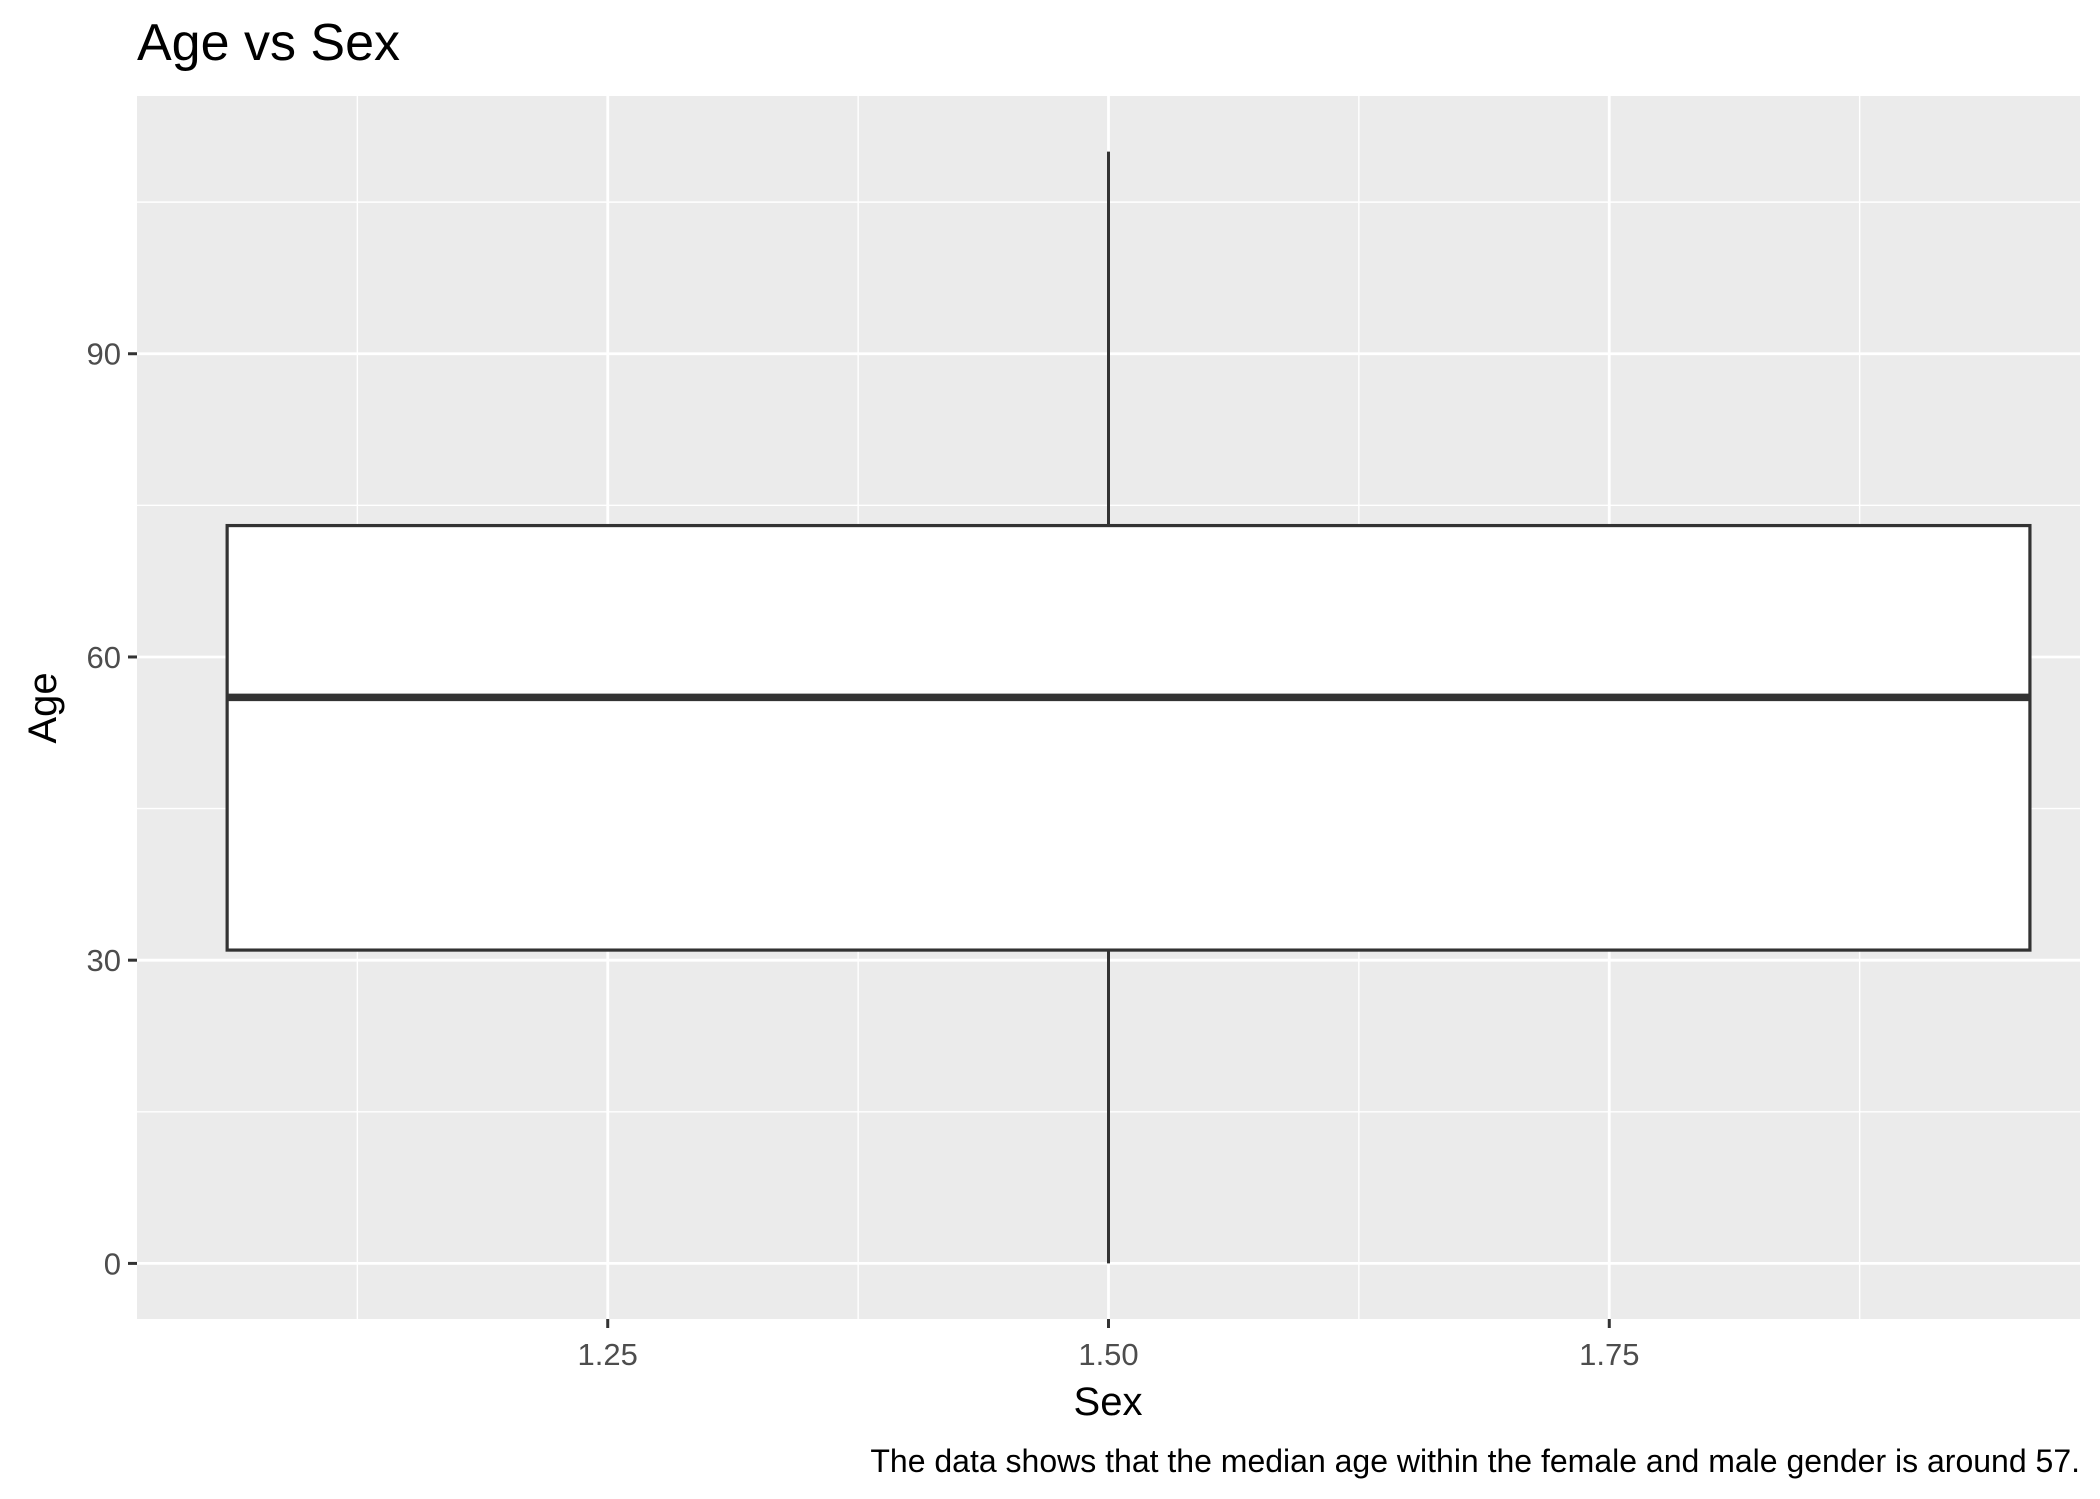  I want to click on x-tick-label: 1.25, so click(608, 1354).